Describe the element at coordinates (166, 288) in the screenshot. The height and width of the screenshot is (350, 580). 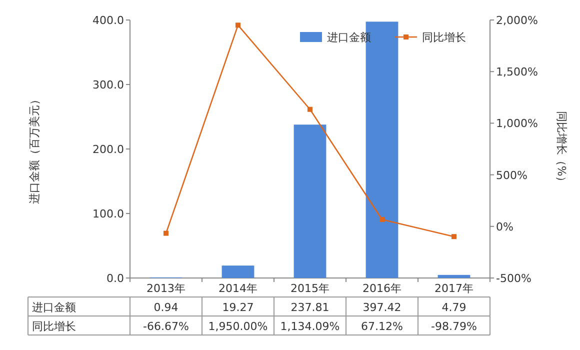
I see `x-tick-label: 2013年` at that location.